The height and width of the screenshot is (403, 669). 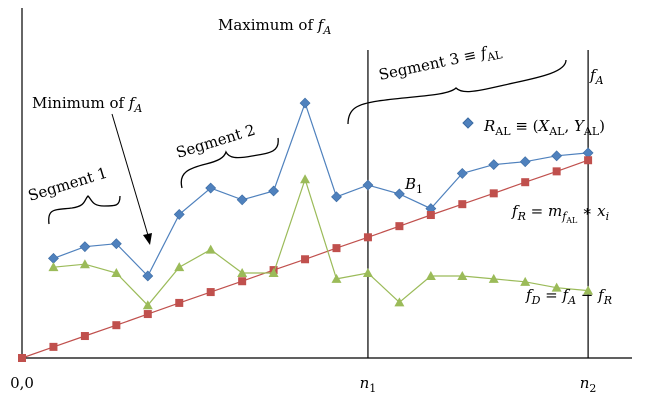 What do you see at coordinates (303, 384) in the screenshot?
I see `tick-label-layer: 0,0 n1 n2` at bounding box center [303, 384].